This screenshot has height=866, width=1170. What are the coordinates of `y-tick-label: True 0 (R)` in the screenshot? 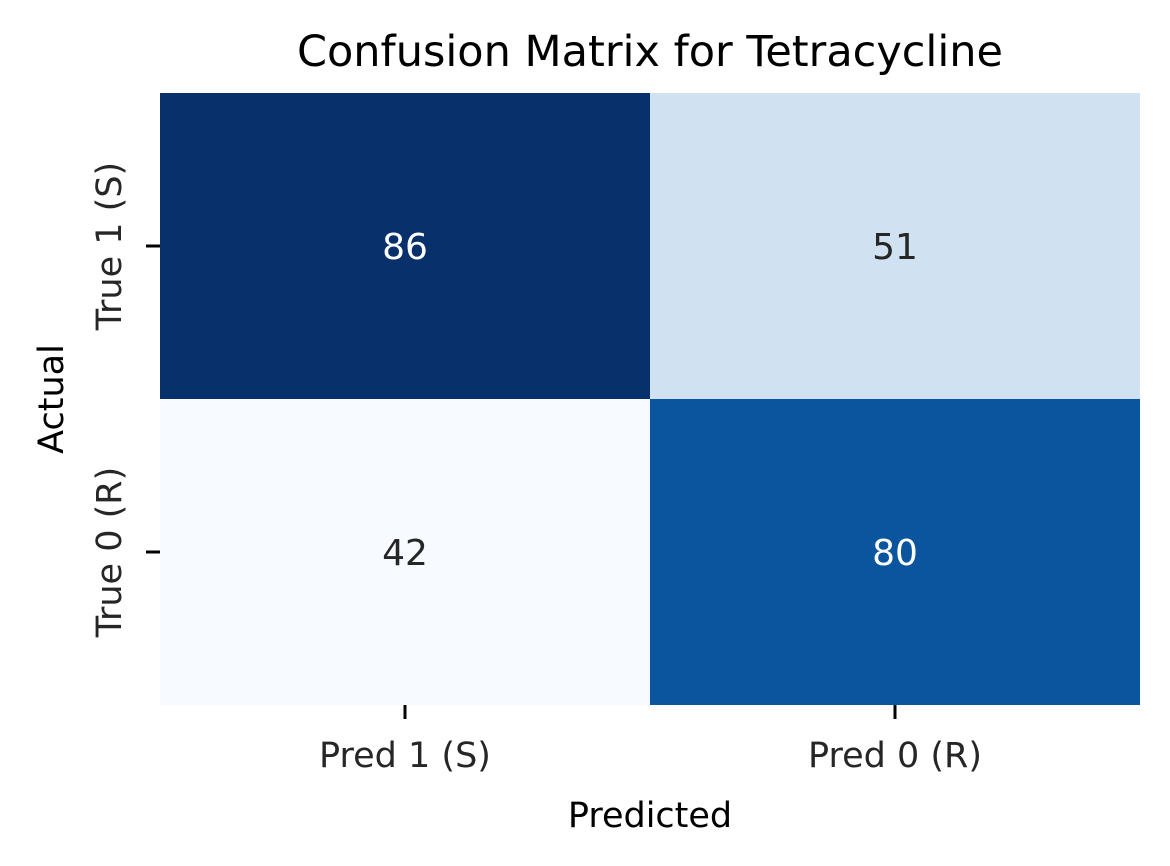 It's located at (110, 553).